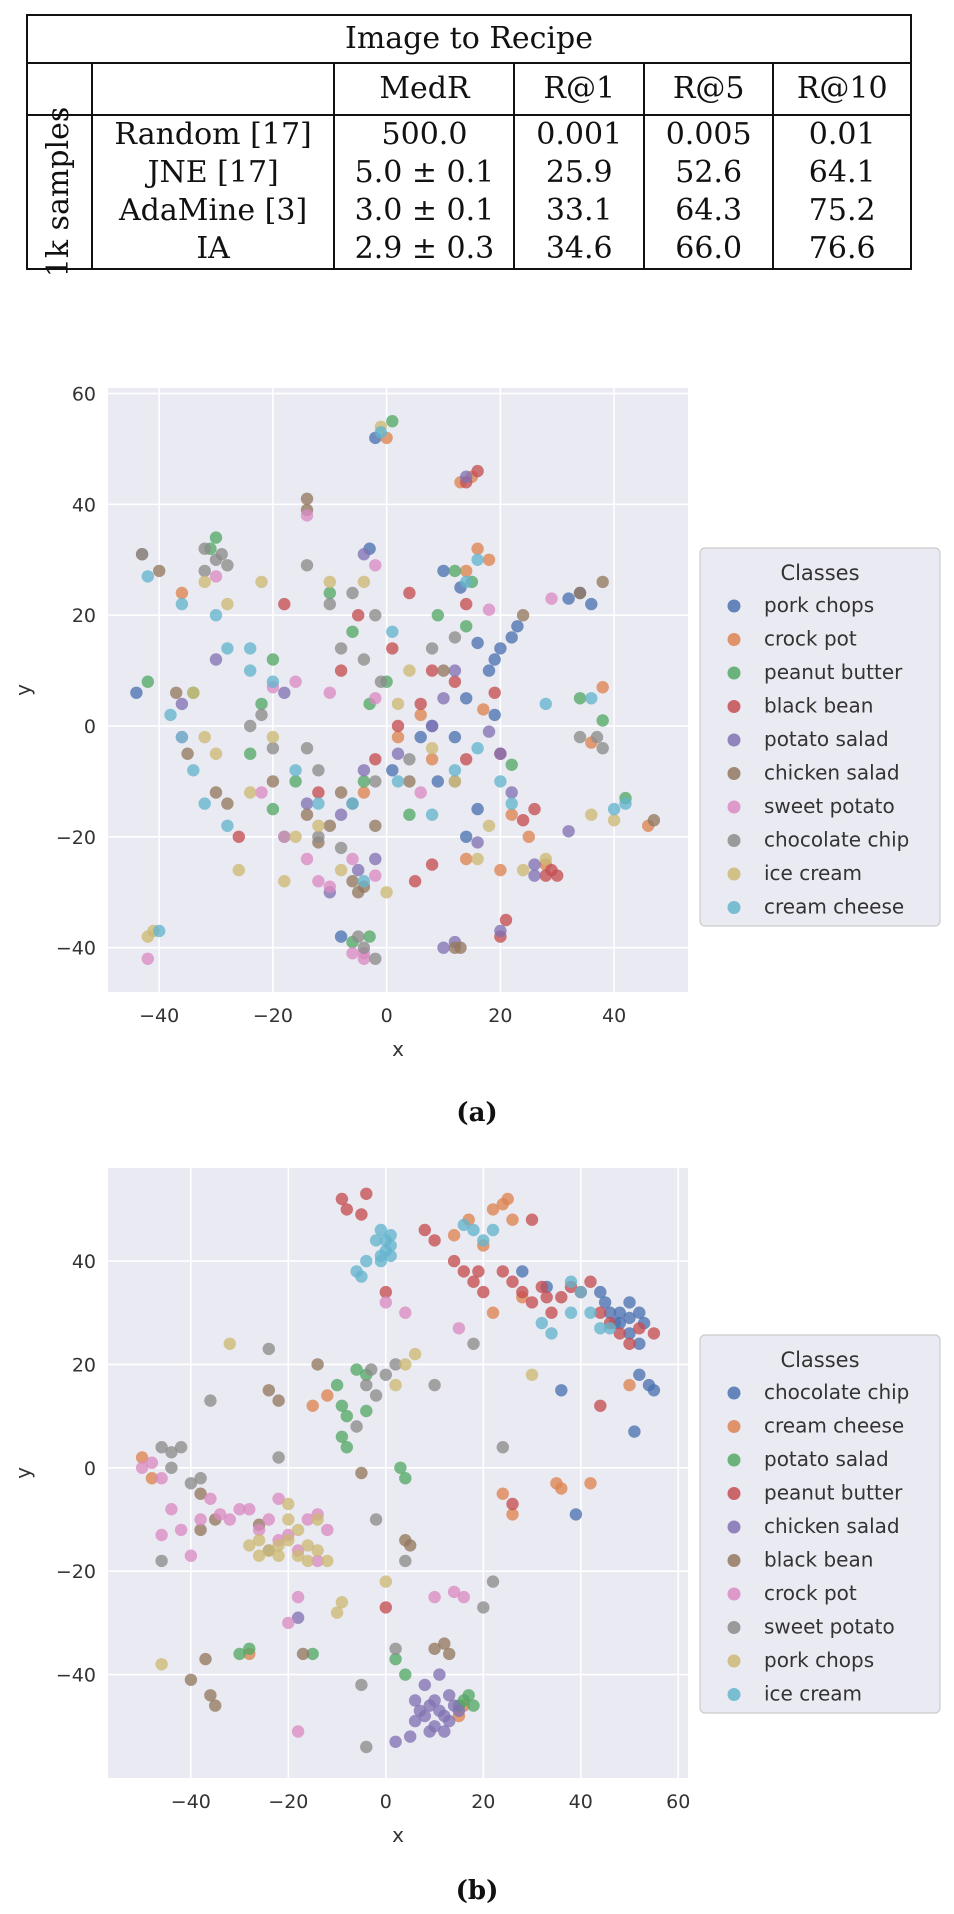 Image resolution: width=954 pixels, height=1914 pixels. I want to click on table-cell: 64.3, so click(708, 211).